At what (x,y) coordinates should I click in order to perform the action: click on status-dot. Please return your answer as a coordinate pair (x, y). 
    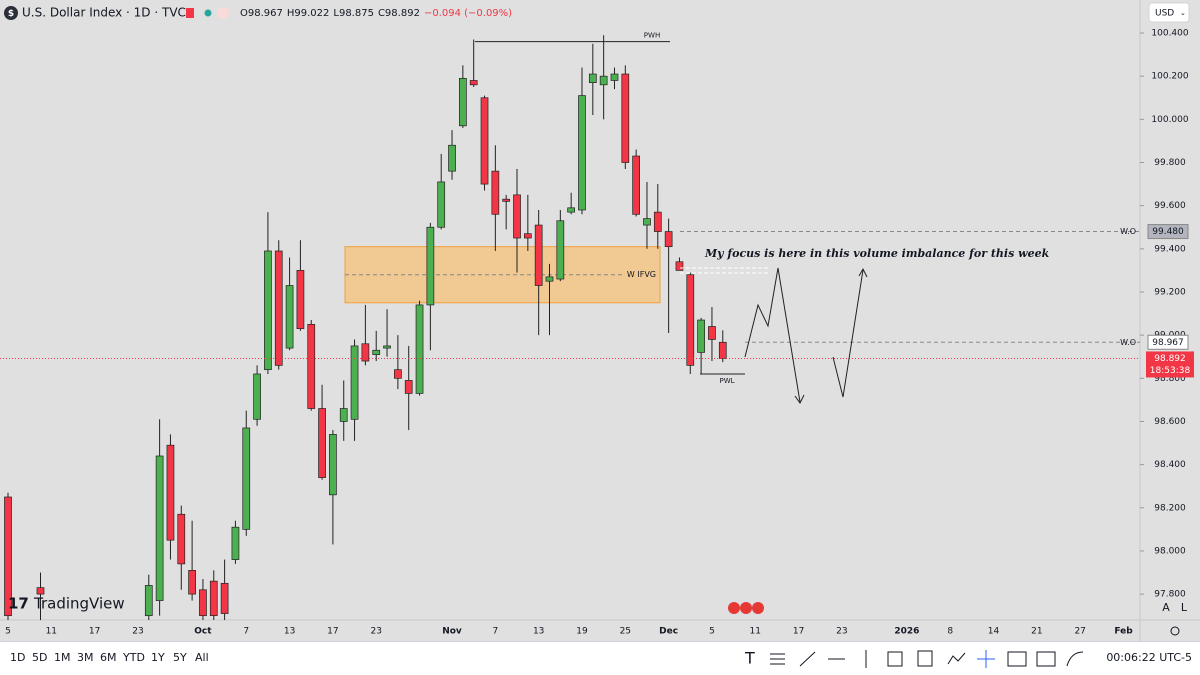
    Looking at the image, I should click on (208, 13).